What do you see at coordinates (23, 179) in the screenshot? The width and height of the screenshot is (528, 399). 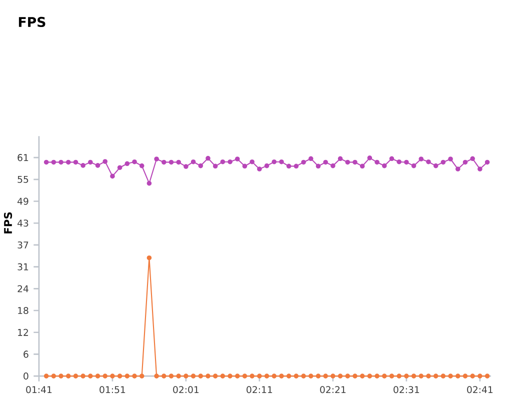 I see `y-tick-label: 55` at bounding box center [23, 179].